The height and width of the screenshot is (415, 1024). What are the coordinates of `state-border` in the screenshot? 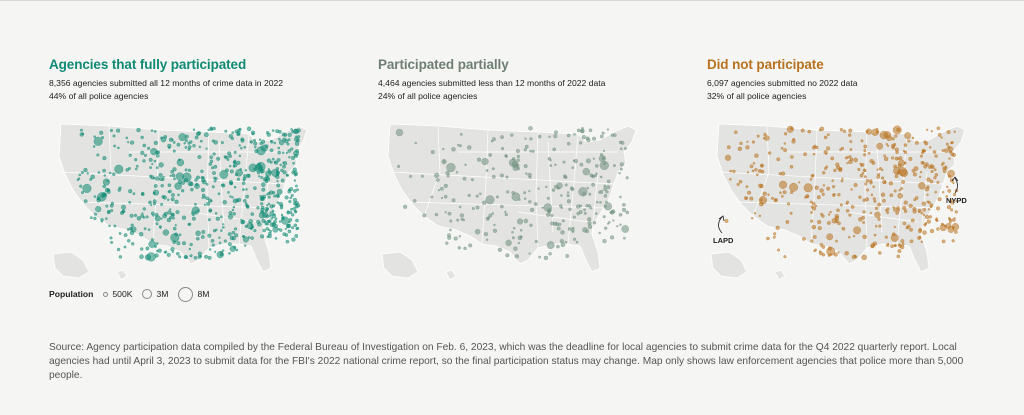 It's located at (221, 187).